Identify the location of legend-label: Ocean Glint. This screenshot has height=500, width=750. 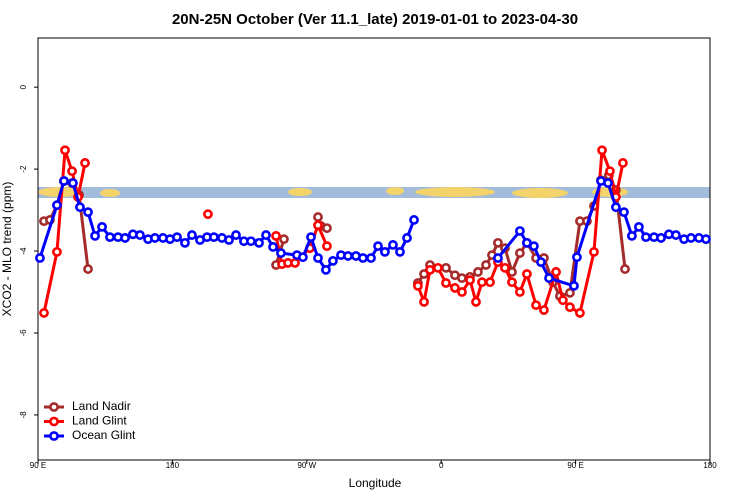
(104, 435).